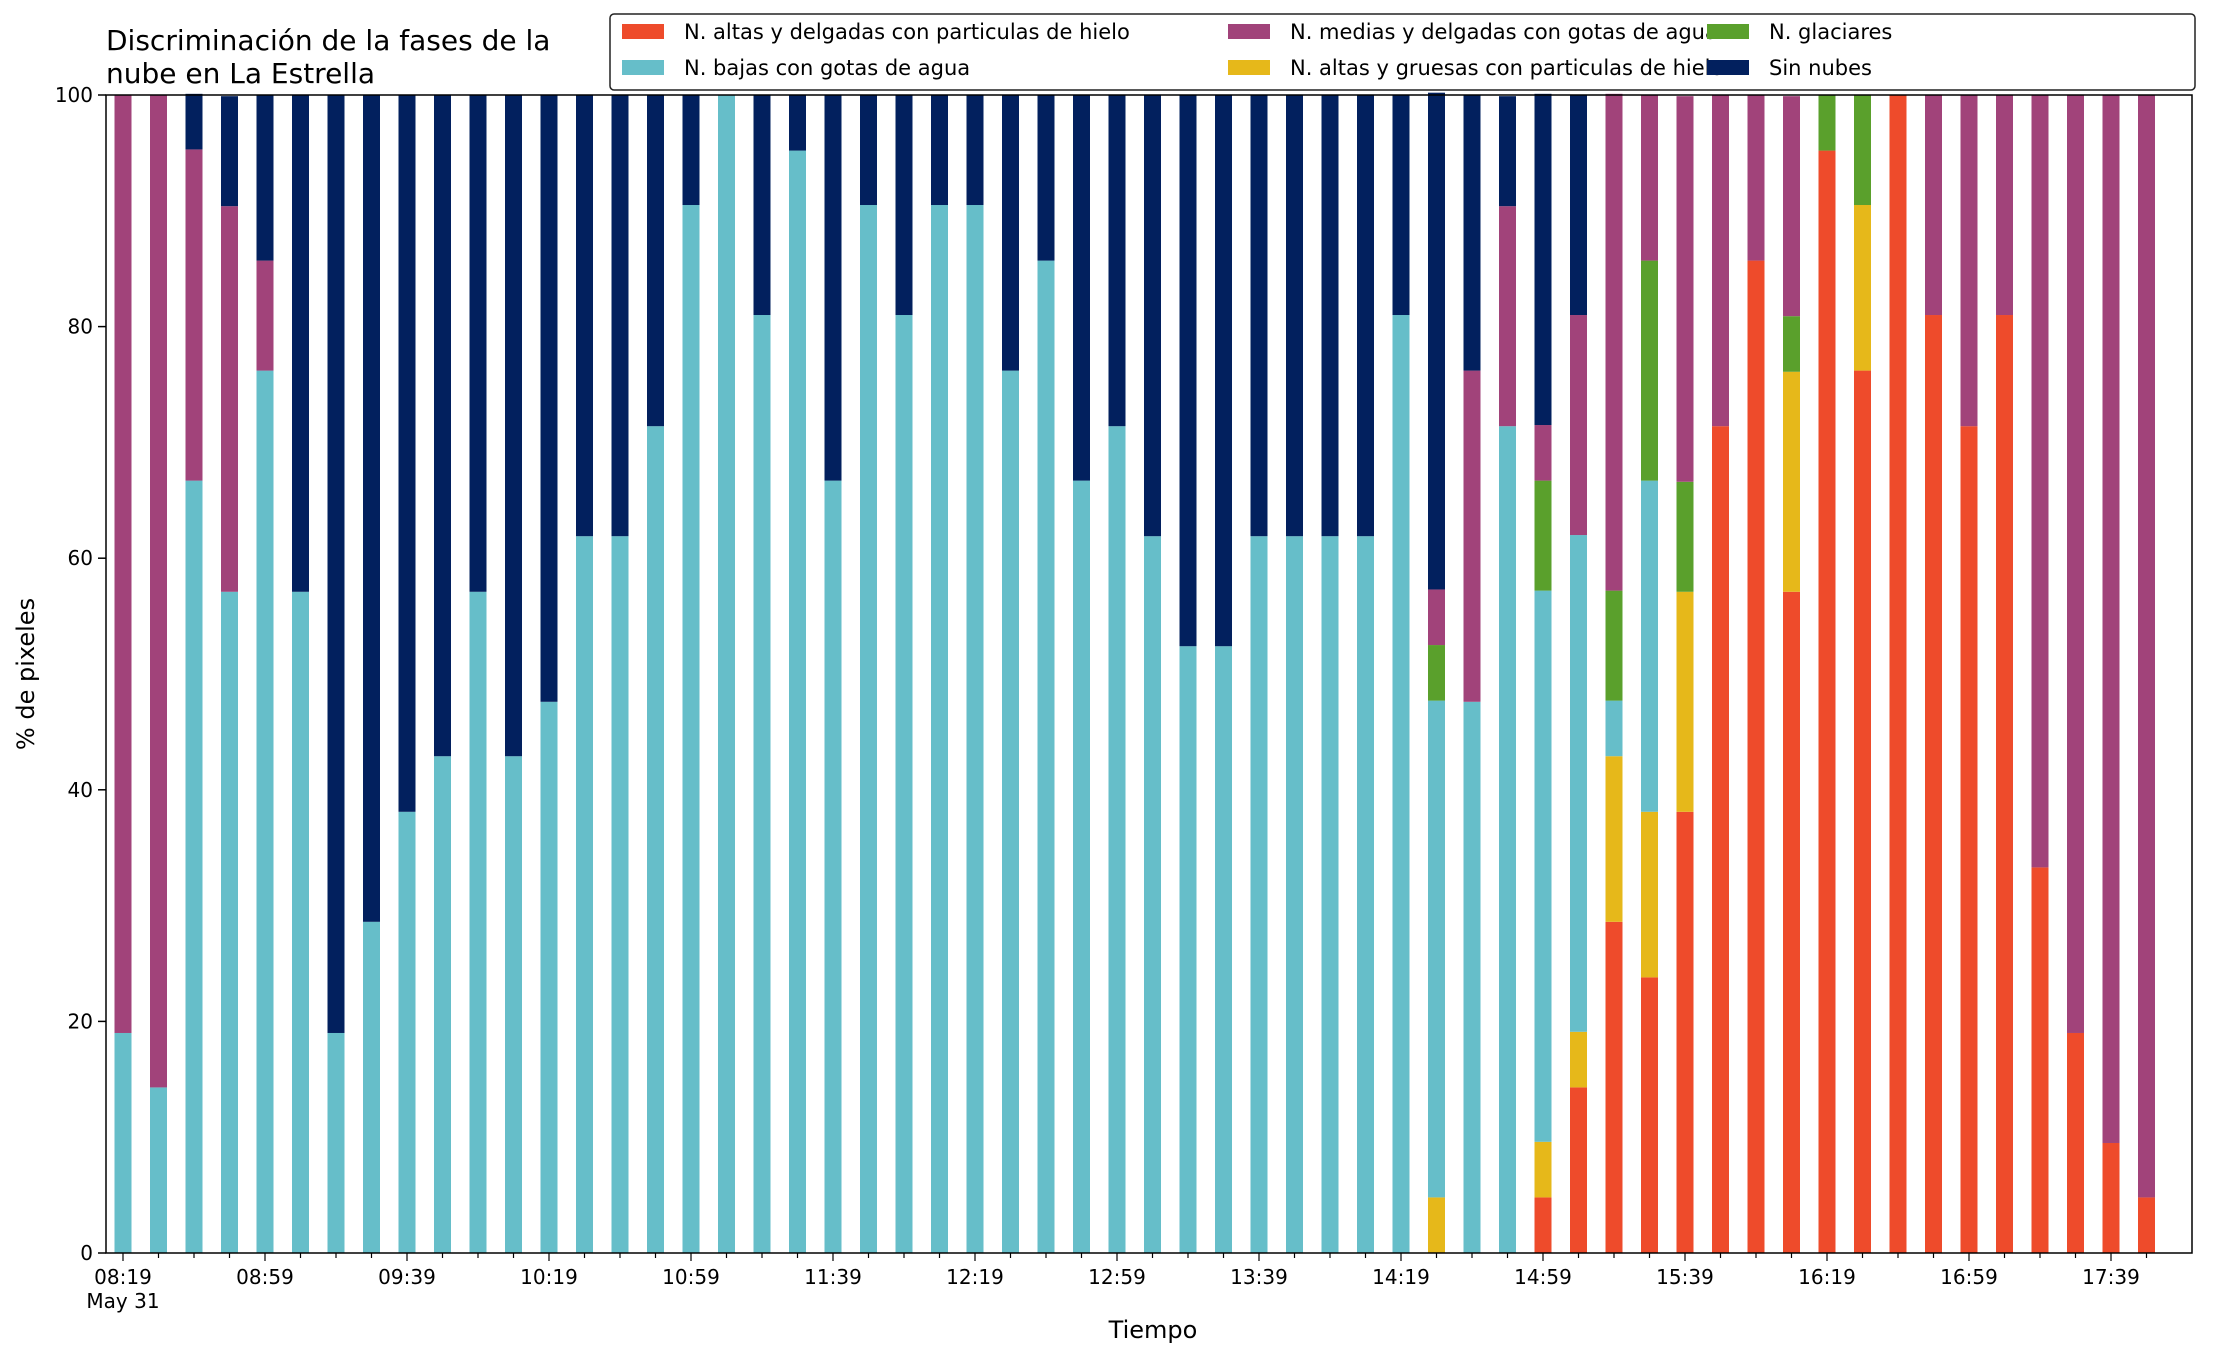  Describe the element at coordinates (1830, 32) in the screenshot. I see `legend-label-3: N. glaciares` at that location.